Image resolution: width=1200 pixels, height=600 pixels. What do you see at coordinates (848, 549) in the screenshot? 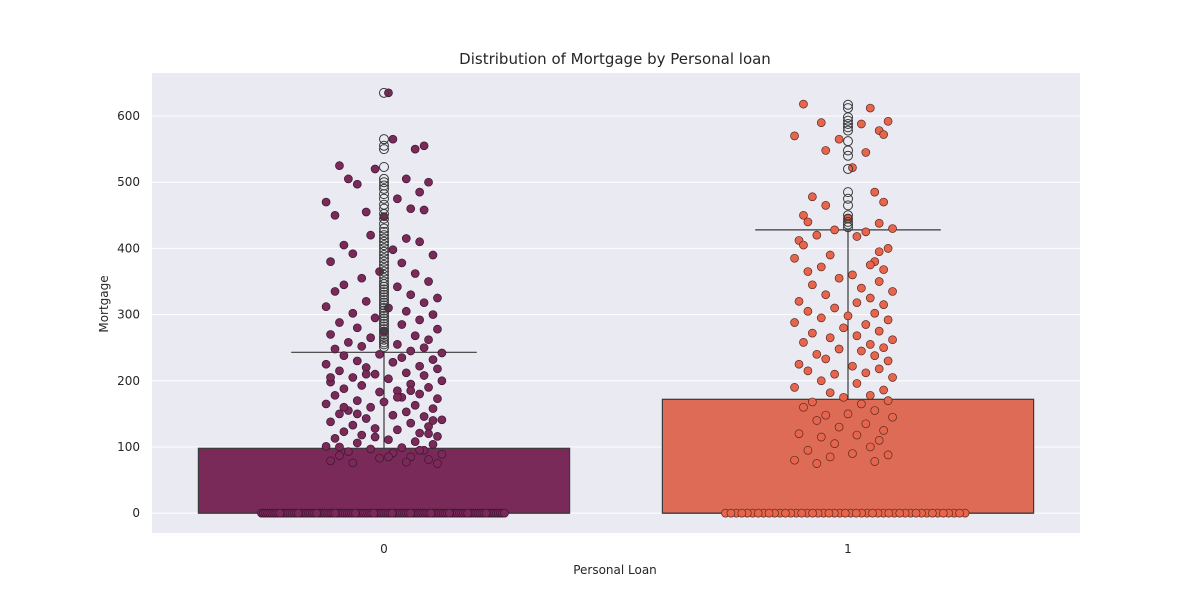
I see `x-tick-label-1: 1` at bounding box center [848, 549].